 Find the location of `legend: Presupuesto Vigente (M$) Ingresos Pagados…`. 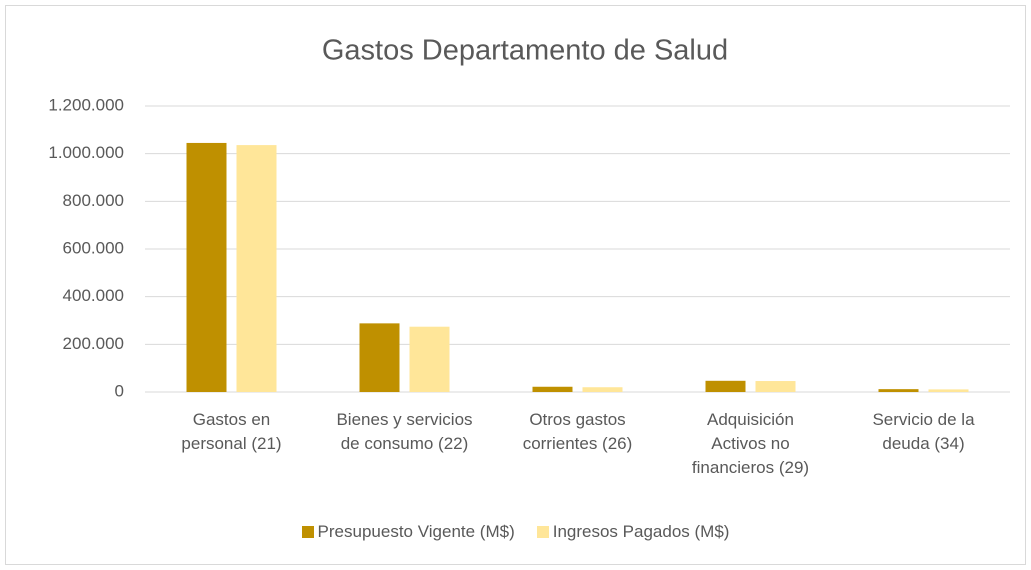

legend: Presupuesto Vigente (M$) Ingresos Pagados… is located at coordinates (515, 532).